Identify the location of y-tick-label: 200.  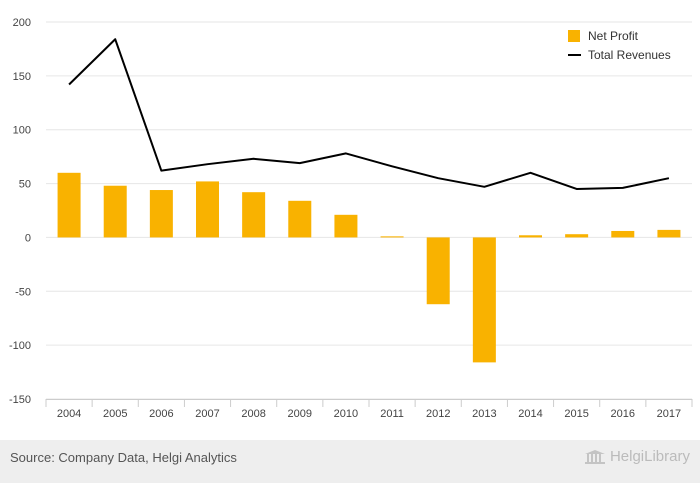
(22, 23).